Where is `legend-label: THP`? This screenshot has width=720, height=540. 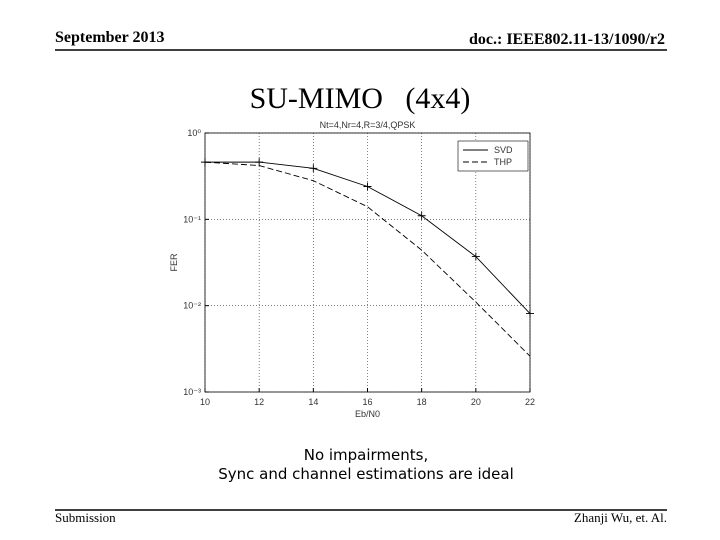
legend-label: THP is located at coordinates (503, 162).